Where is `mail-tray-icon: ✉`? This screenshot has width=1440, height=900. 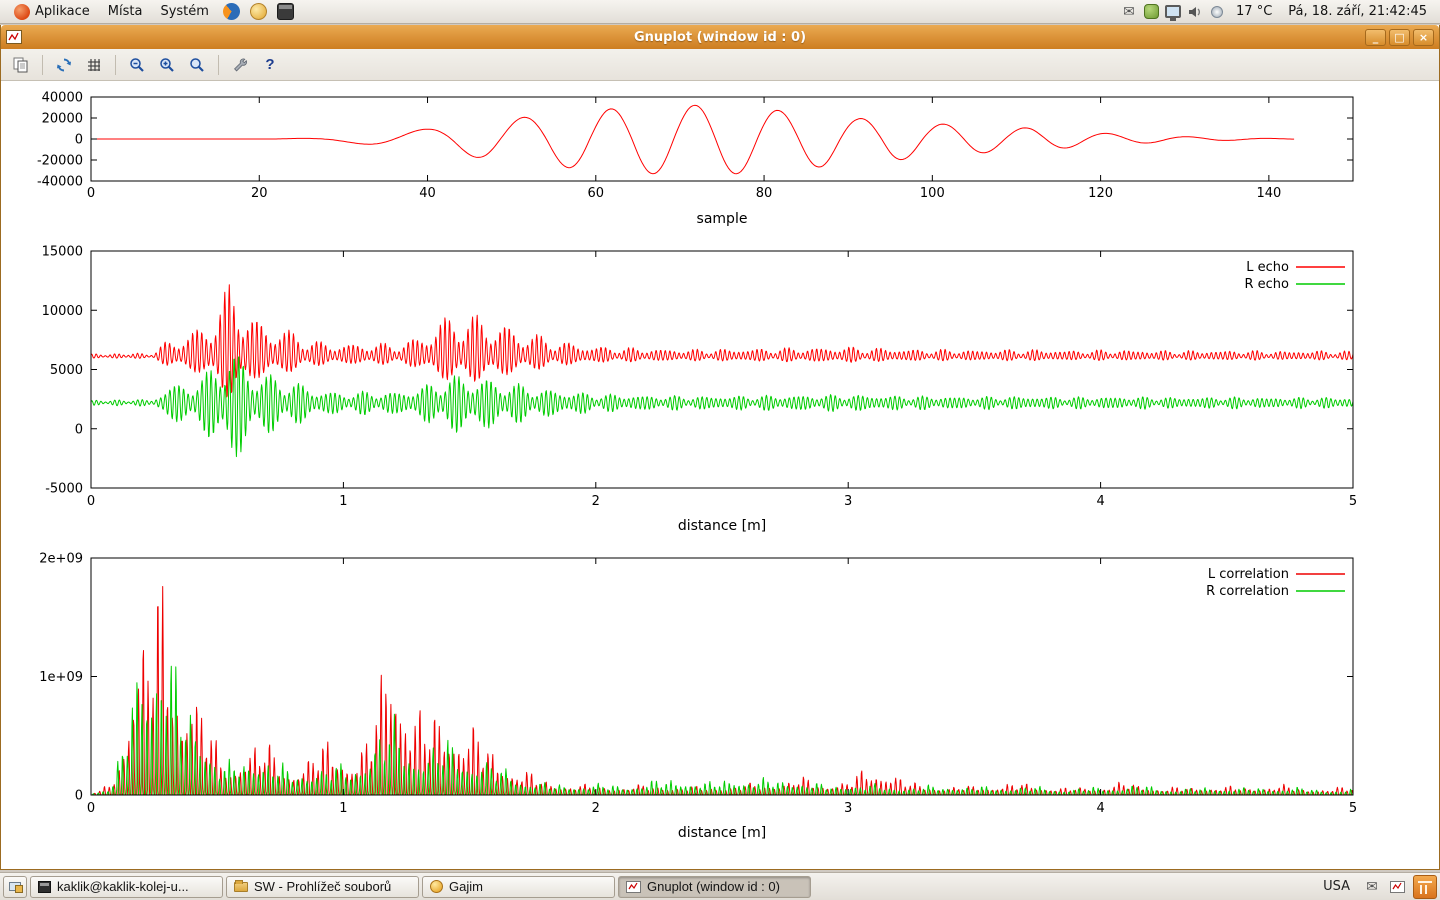
mail-tray-icon: ✉ is located at coordinates (1372, 886).